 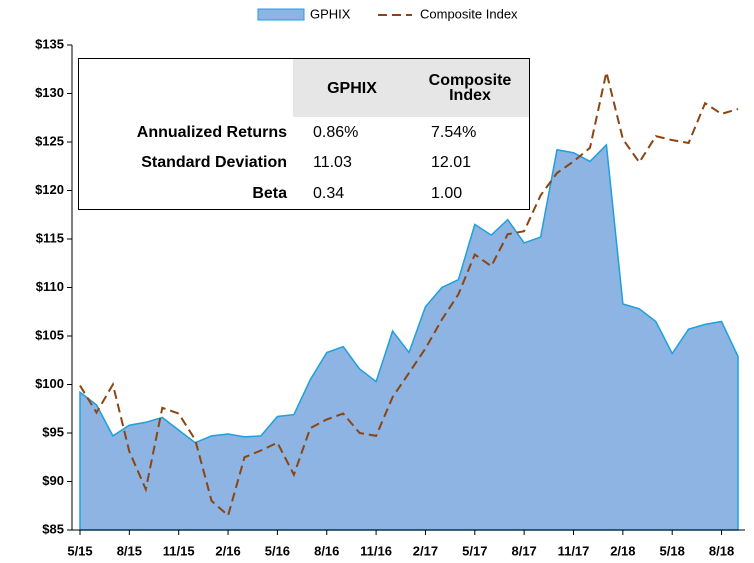 I want to click on legend-swatch, so click(x=281, y=14).